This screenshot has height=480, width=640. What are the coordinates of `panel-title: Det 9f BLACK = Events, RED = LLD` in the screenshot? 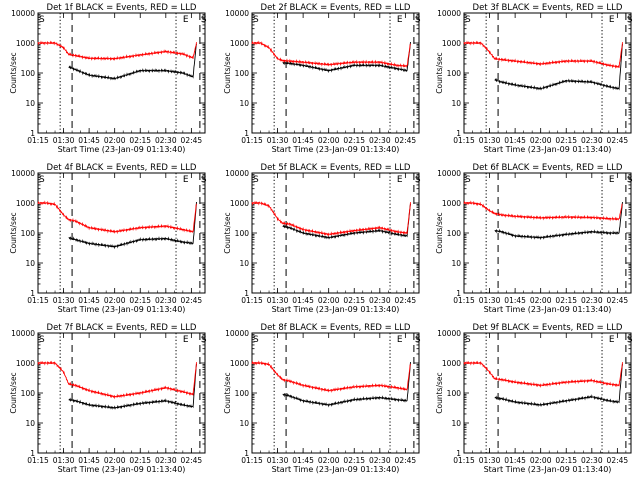 It's located at (548, 328).